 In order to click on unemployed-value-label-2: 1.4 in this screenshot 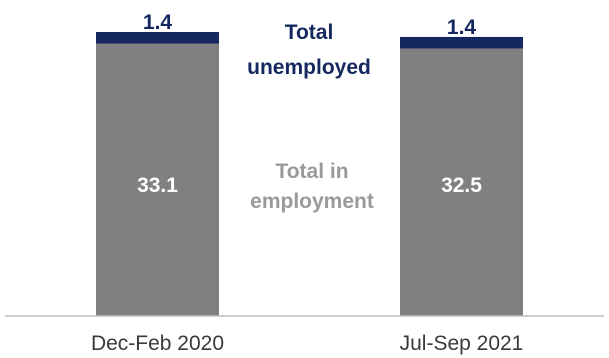, I will do `click(462, 27)`.